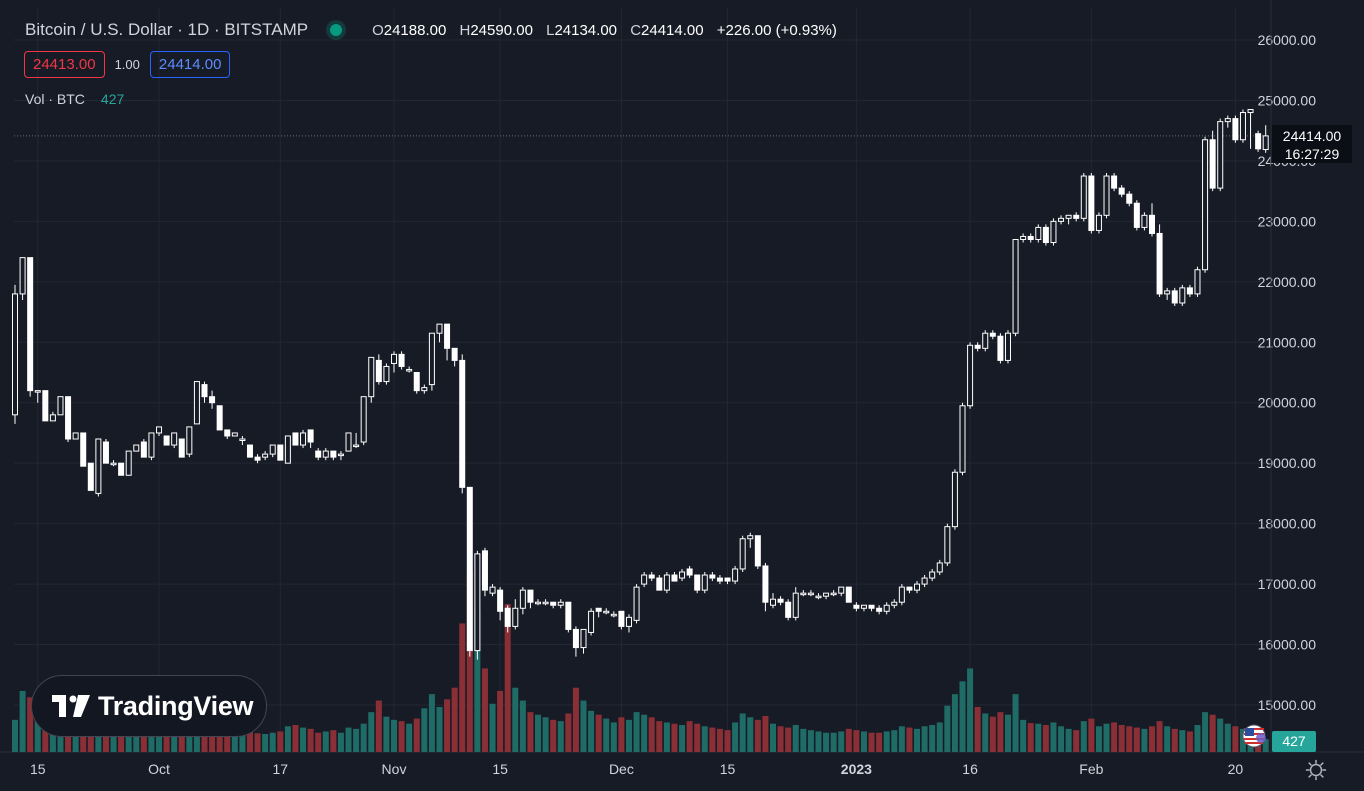 The height and width of the screenshot is (791, 1364). I want to click on ohlc-low-value: 24134.00, so click(586, 30).